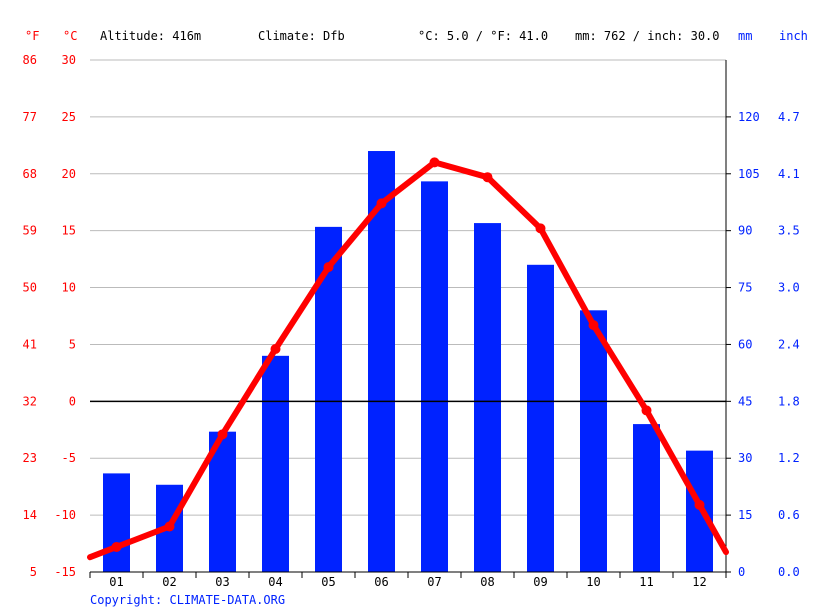  What do you see at coordinates (789, 401) in the screenshot?
I see `inch-tick-label: 1.8` at bounding box center [789, 401].